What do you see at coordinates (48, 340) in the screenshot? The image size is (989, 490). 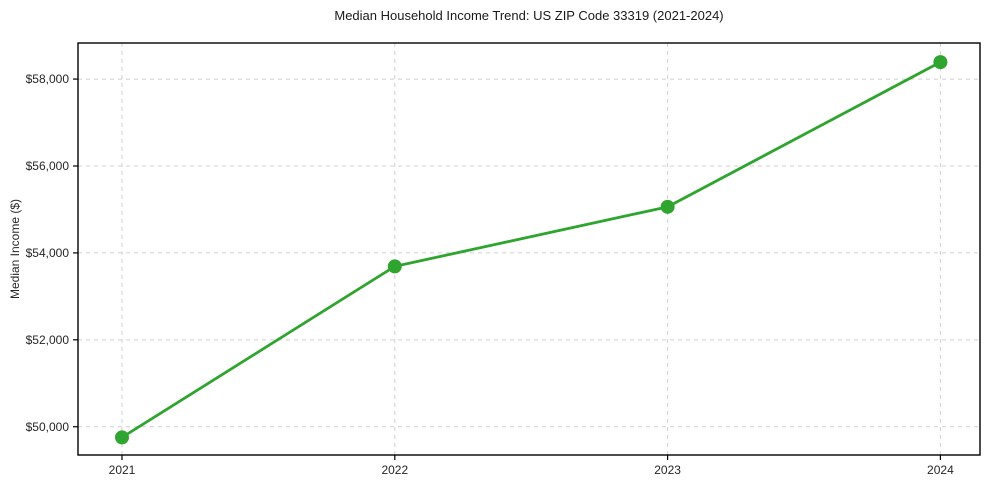 I see `y-tick-label: $52,000` at bounding box center [48, 340].